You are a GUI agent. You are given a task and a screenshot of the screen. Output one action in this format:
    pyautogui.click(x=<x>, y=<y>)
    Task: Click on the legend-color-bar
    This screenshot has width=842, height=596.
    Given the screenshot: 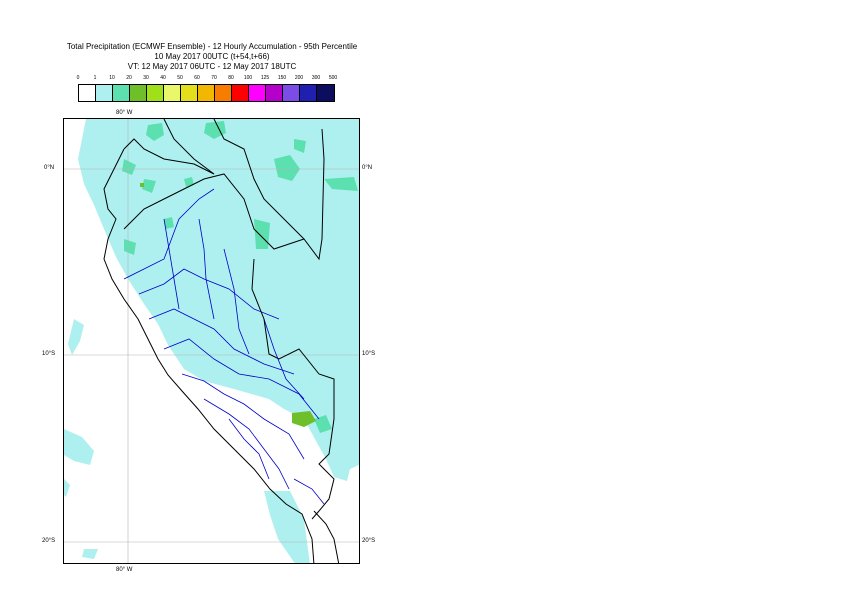 What is the action you would take?
    pyautogui.click(x=206, y=93)
    